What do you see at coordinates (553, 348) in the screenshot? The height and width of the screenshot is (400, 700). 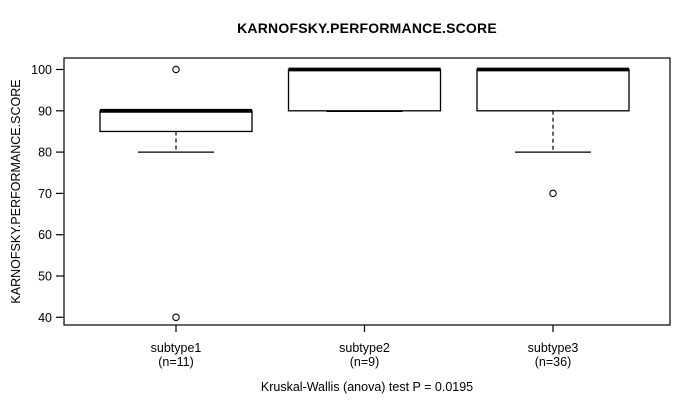 I see `x-category-label-subtype3: subtype3` at bounding box center [553, 348].